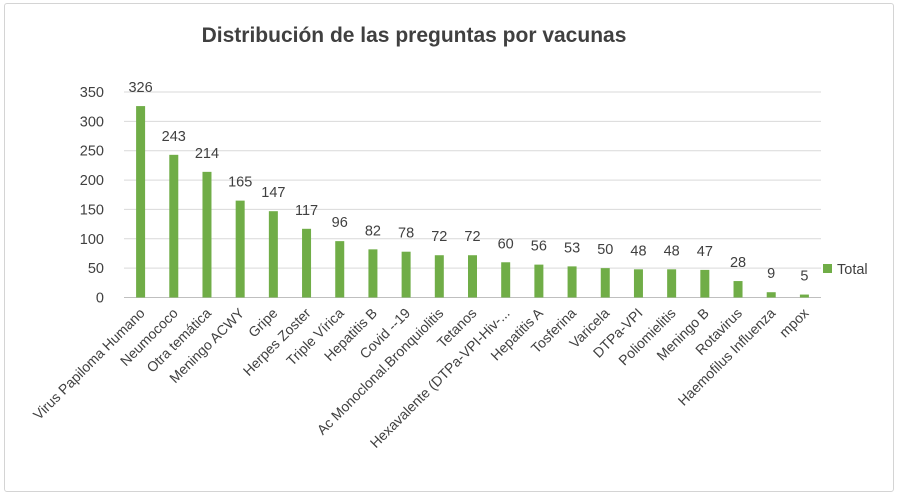 The width and height of the screenshot is (900, 497). Describe the element at coordinates (506, 244) in the screenshot. I see `data-label: 60` at that location.